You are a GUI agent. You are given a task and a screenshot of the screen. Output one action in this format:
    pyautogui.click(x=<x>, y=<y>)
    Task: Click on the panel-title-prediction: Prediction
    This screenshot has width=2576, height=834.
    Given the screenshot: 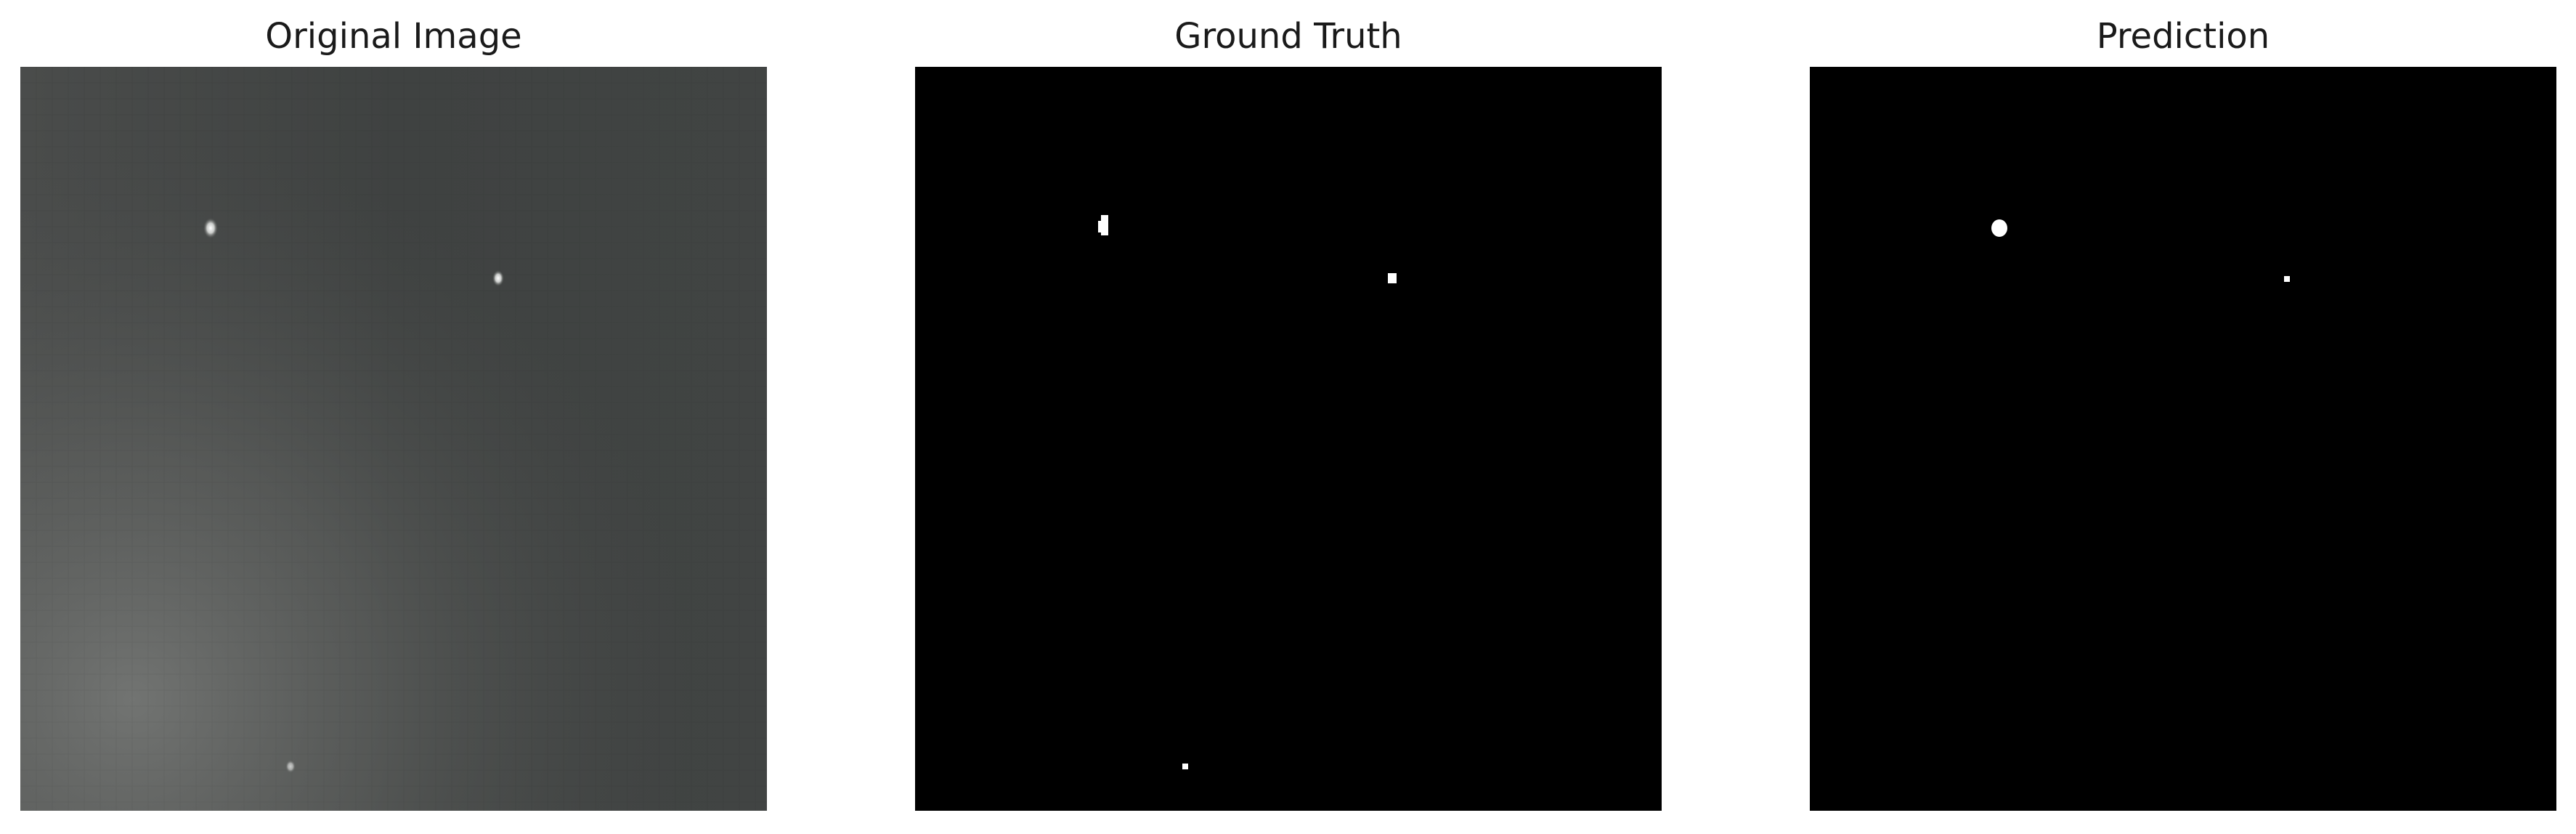 What is the action you would take?
    pyautogui.click(x=2183, y=36)
    